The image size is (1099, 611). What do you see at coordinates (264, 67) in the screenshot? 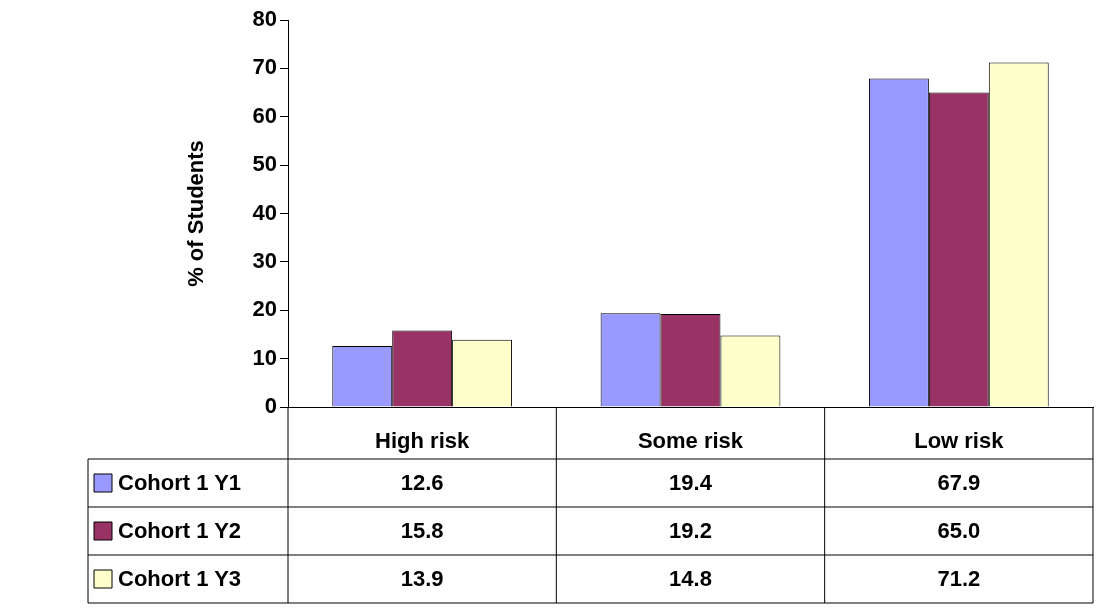
I see `y-tick-label: 70` at bounding box center [264, 67].